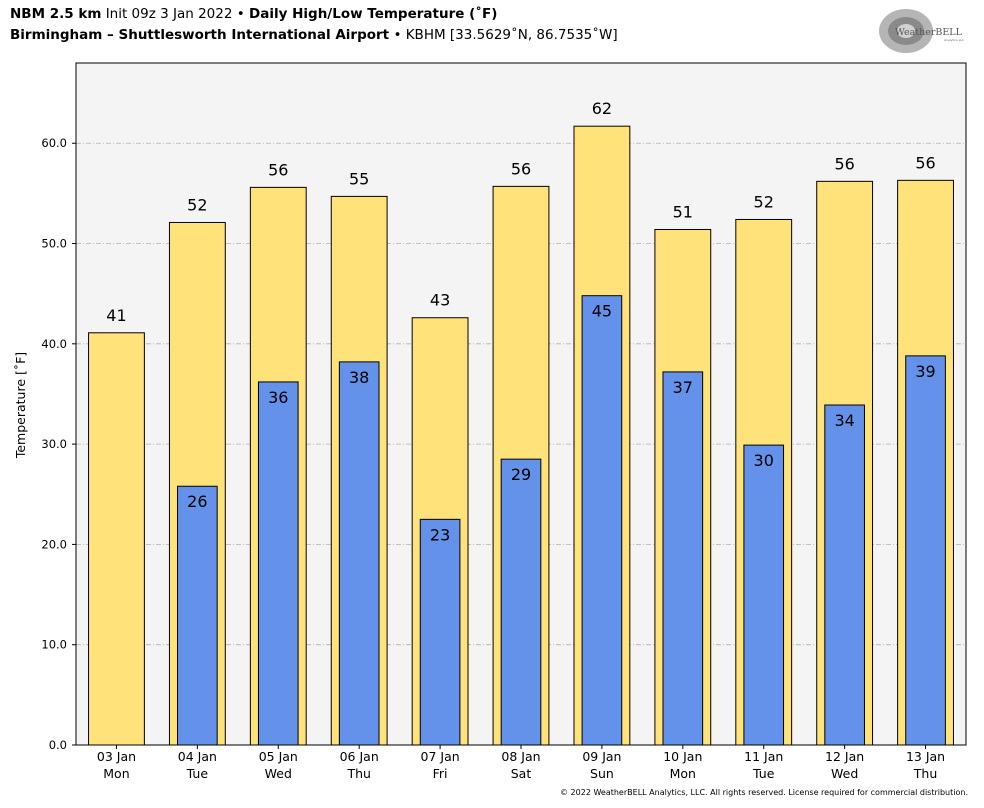 The width and height of the screenshot is (984, 808). What do you see at coordinates (906, 31) in the screenshot?
I see `logo-swirl-core` at bounding box center [906, 31].